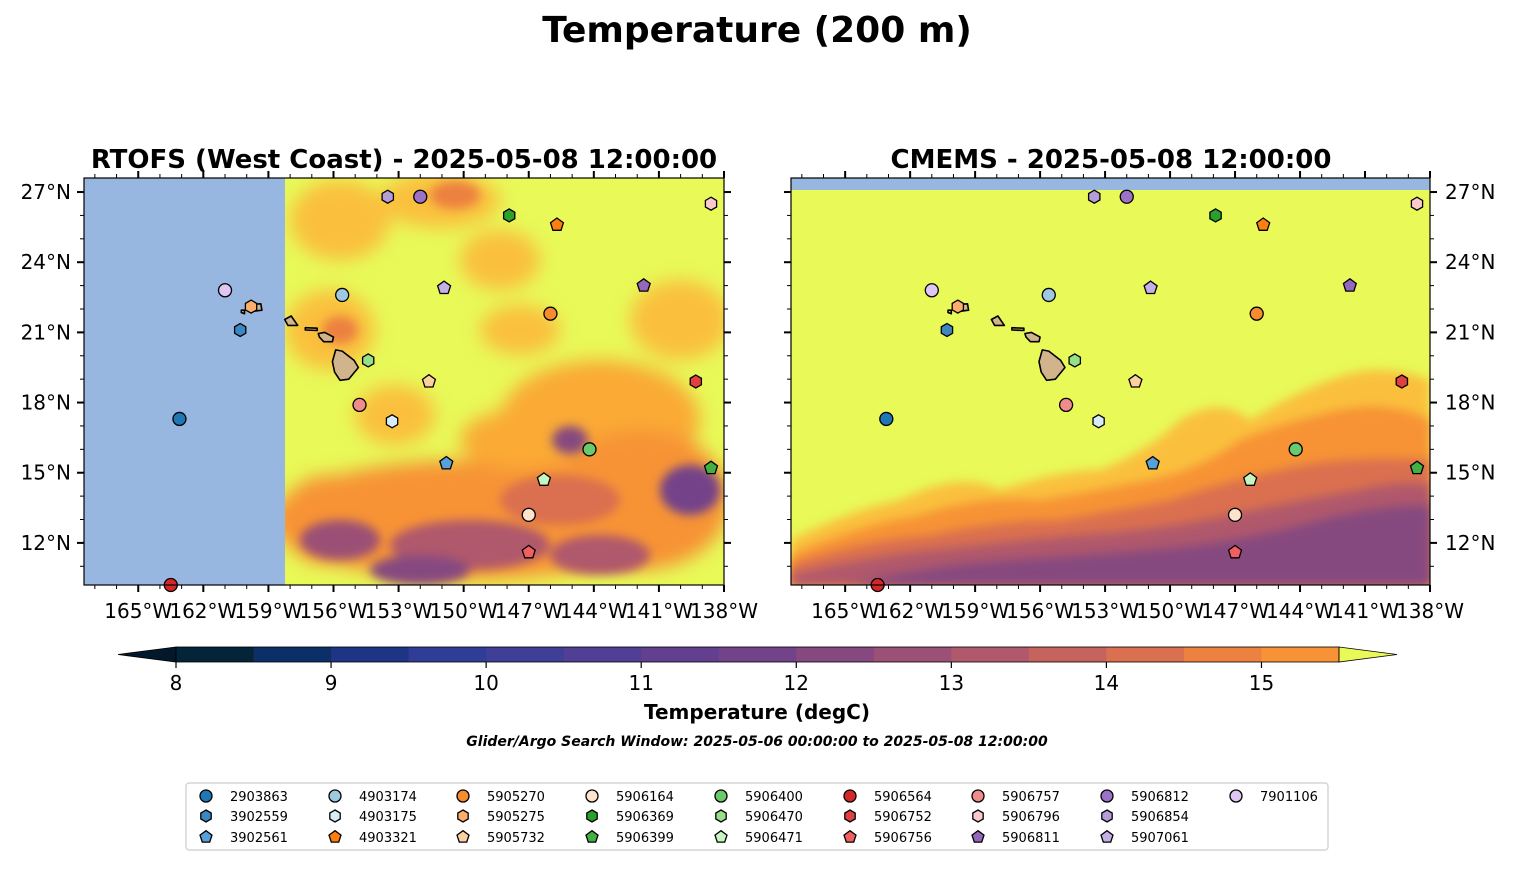 This screenshot has width=1514, height=889. Describe the element at coordinates (1145, 817) in the screenshot. I see `legend-item-5906854: 5906854` at that location.